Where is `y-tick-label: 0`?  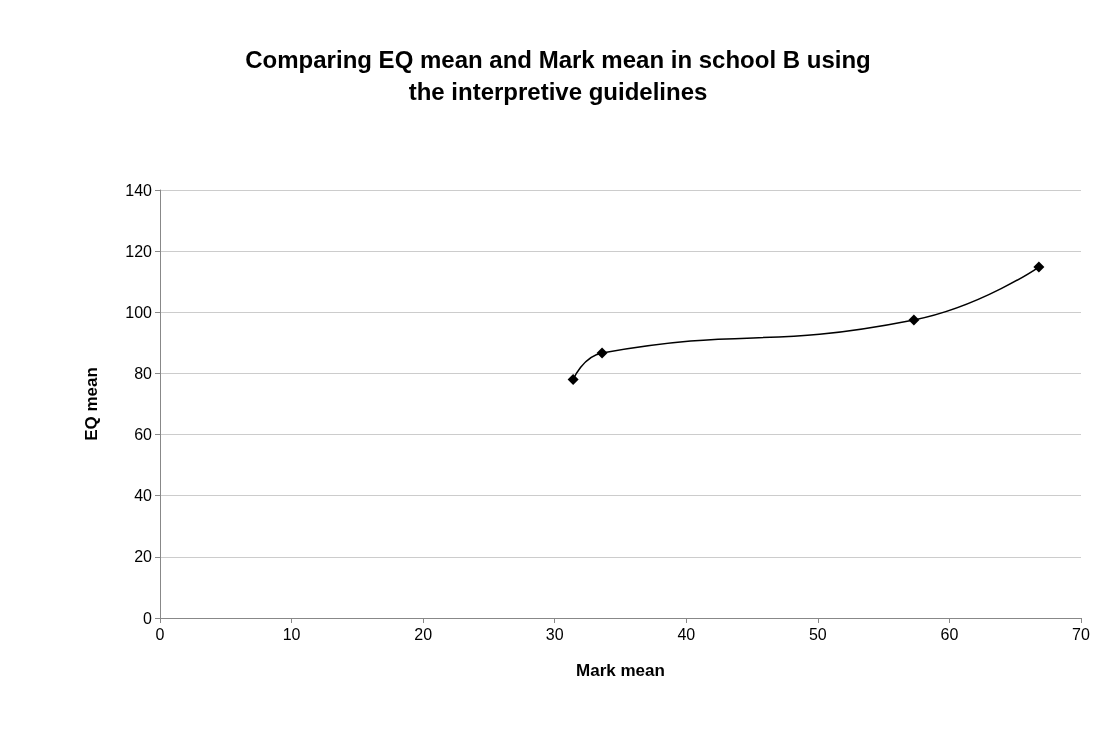 y-tick-label: 0 is located at coordinates (148, 618).